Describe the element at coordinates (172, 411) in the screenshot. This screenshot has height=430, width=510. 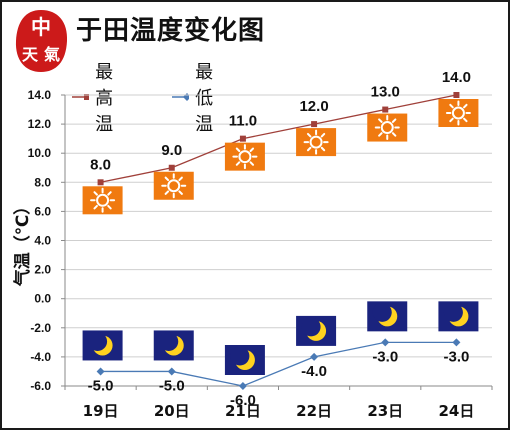
I see `x-tick-label: 20日` at that location.